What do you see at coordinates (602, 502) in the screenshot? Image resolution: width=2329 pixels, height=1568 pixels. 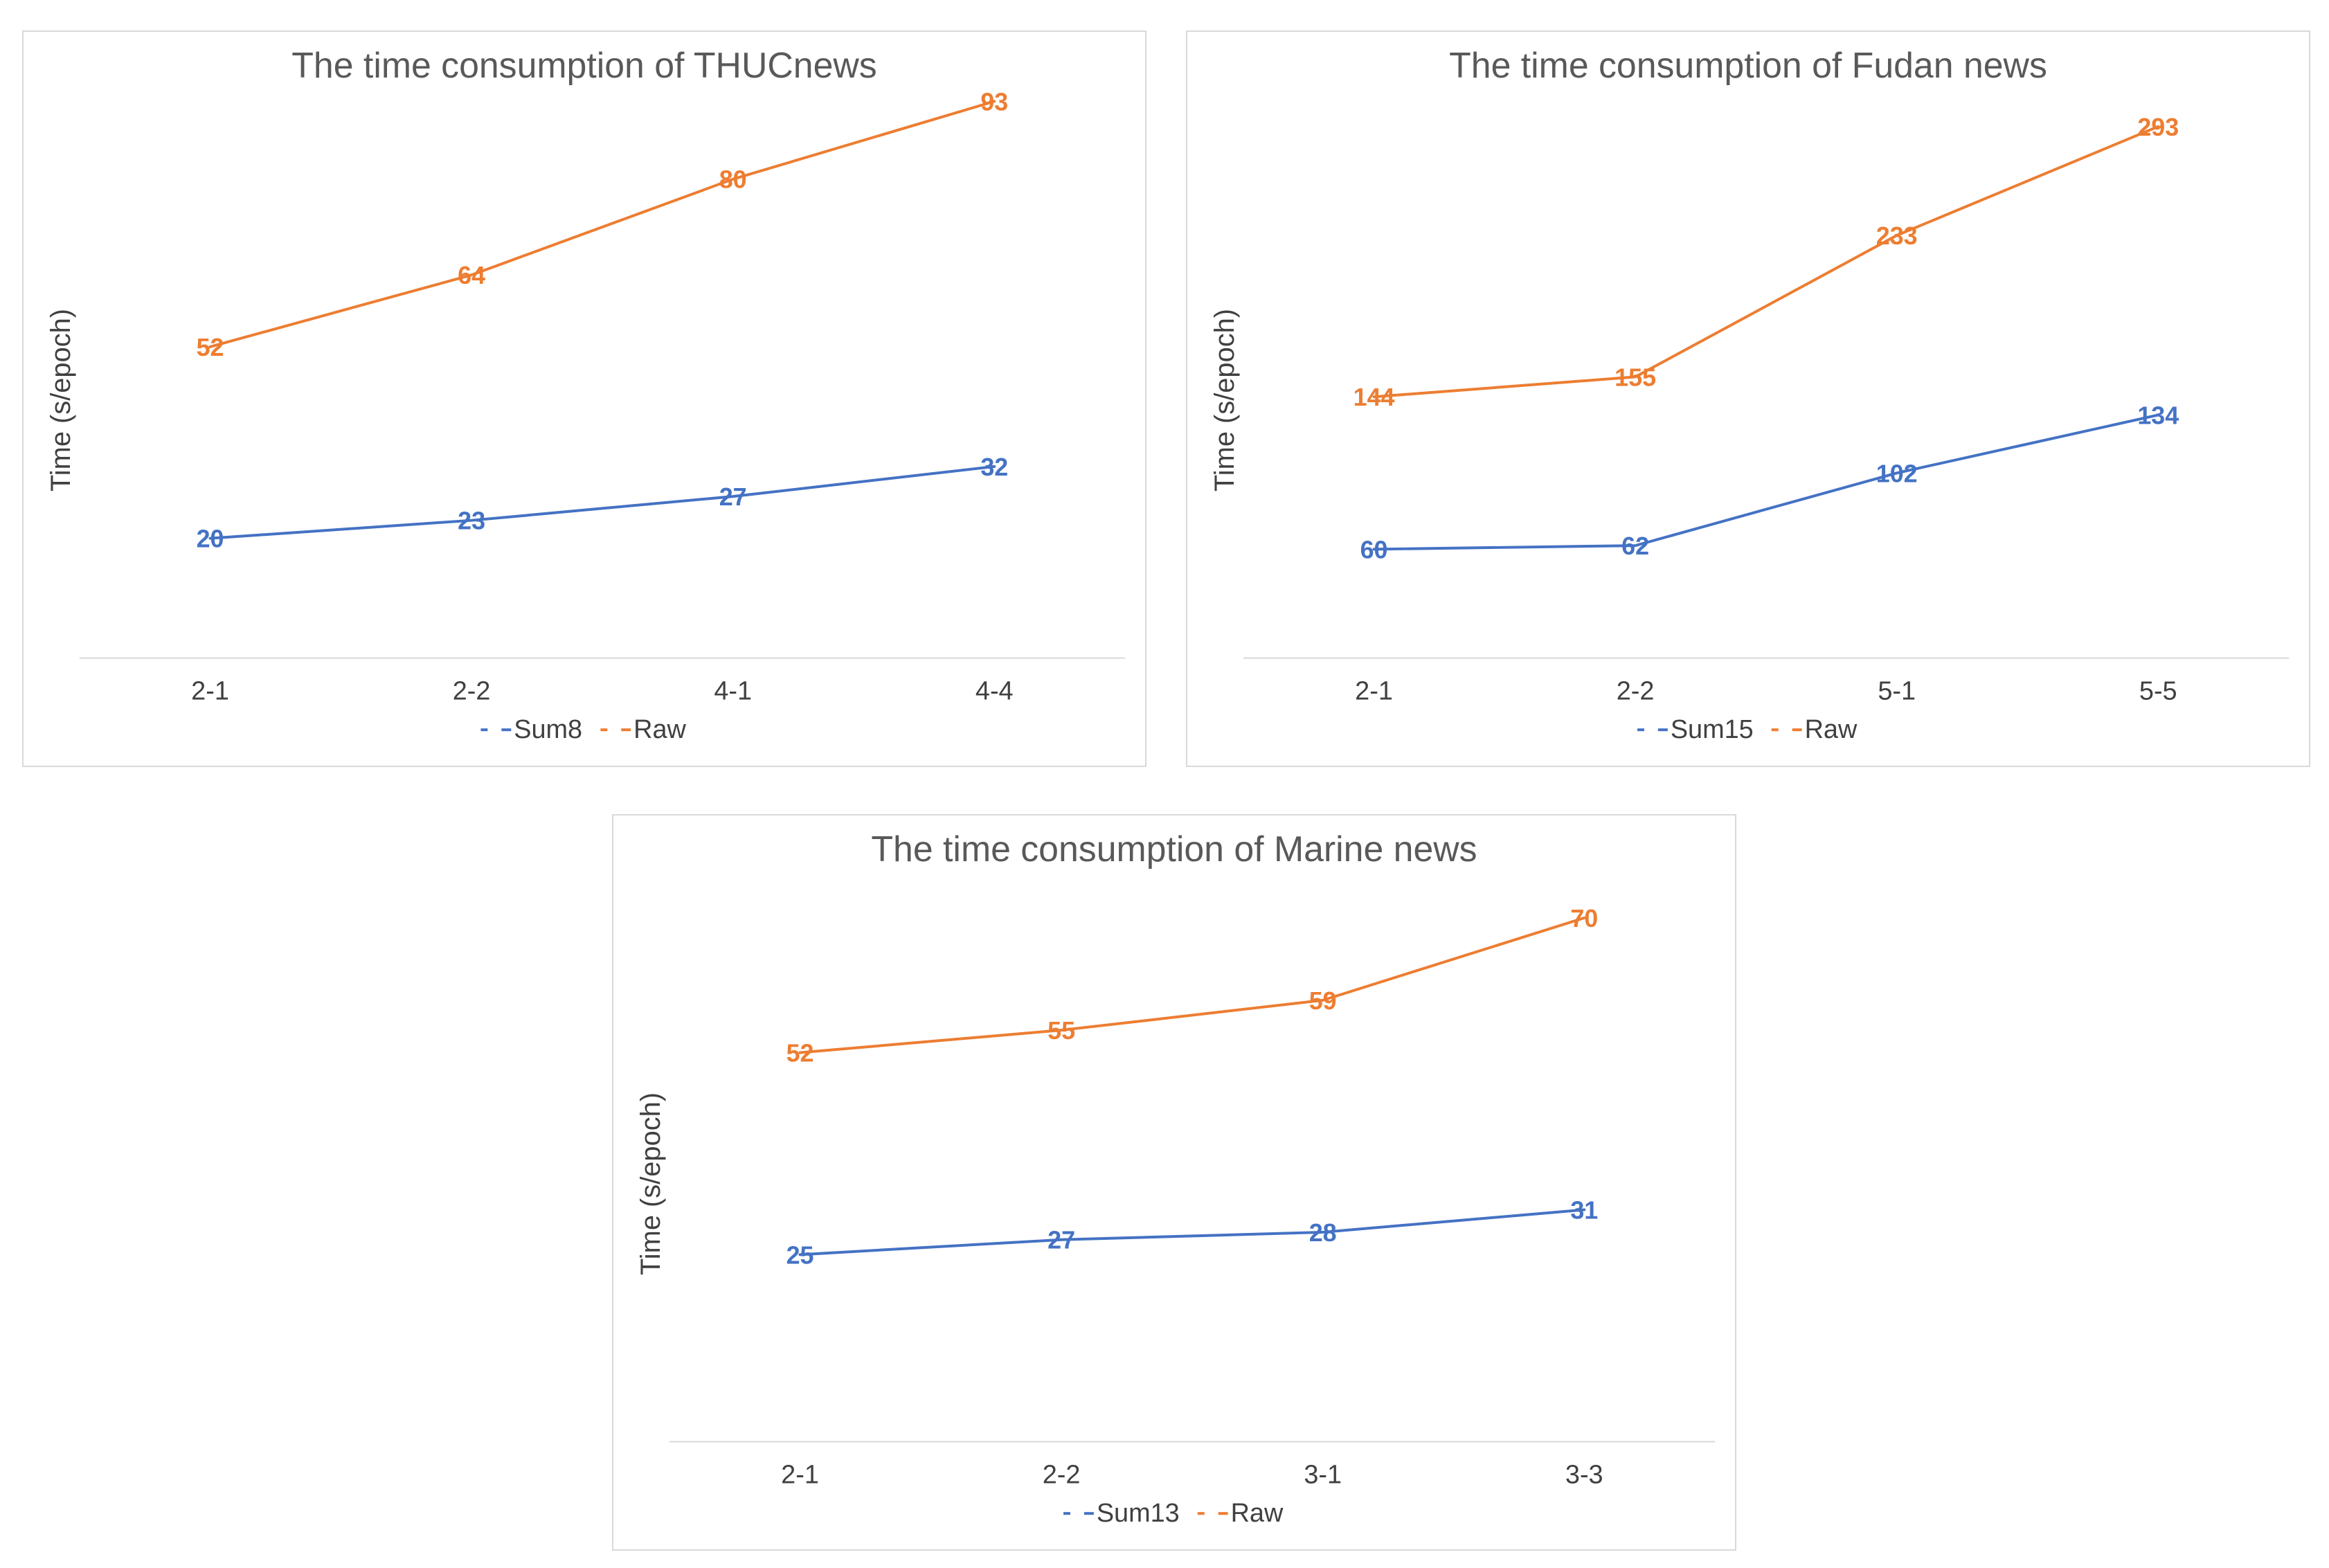 I see `series-line-sum8` at bounding box center [602, 502].